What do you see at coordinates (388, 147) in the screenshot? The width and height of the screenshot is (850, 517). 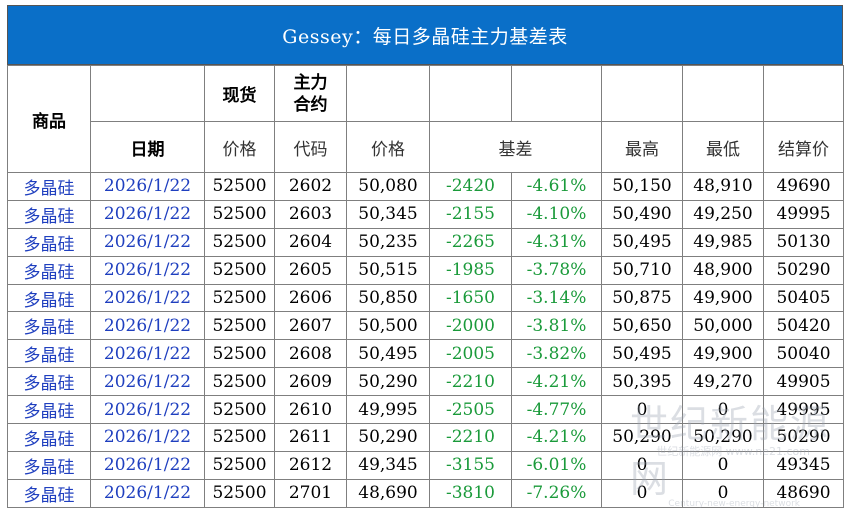 I see `header-price: 价格` at bounding box center [388, 147].